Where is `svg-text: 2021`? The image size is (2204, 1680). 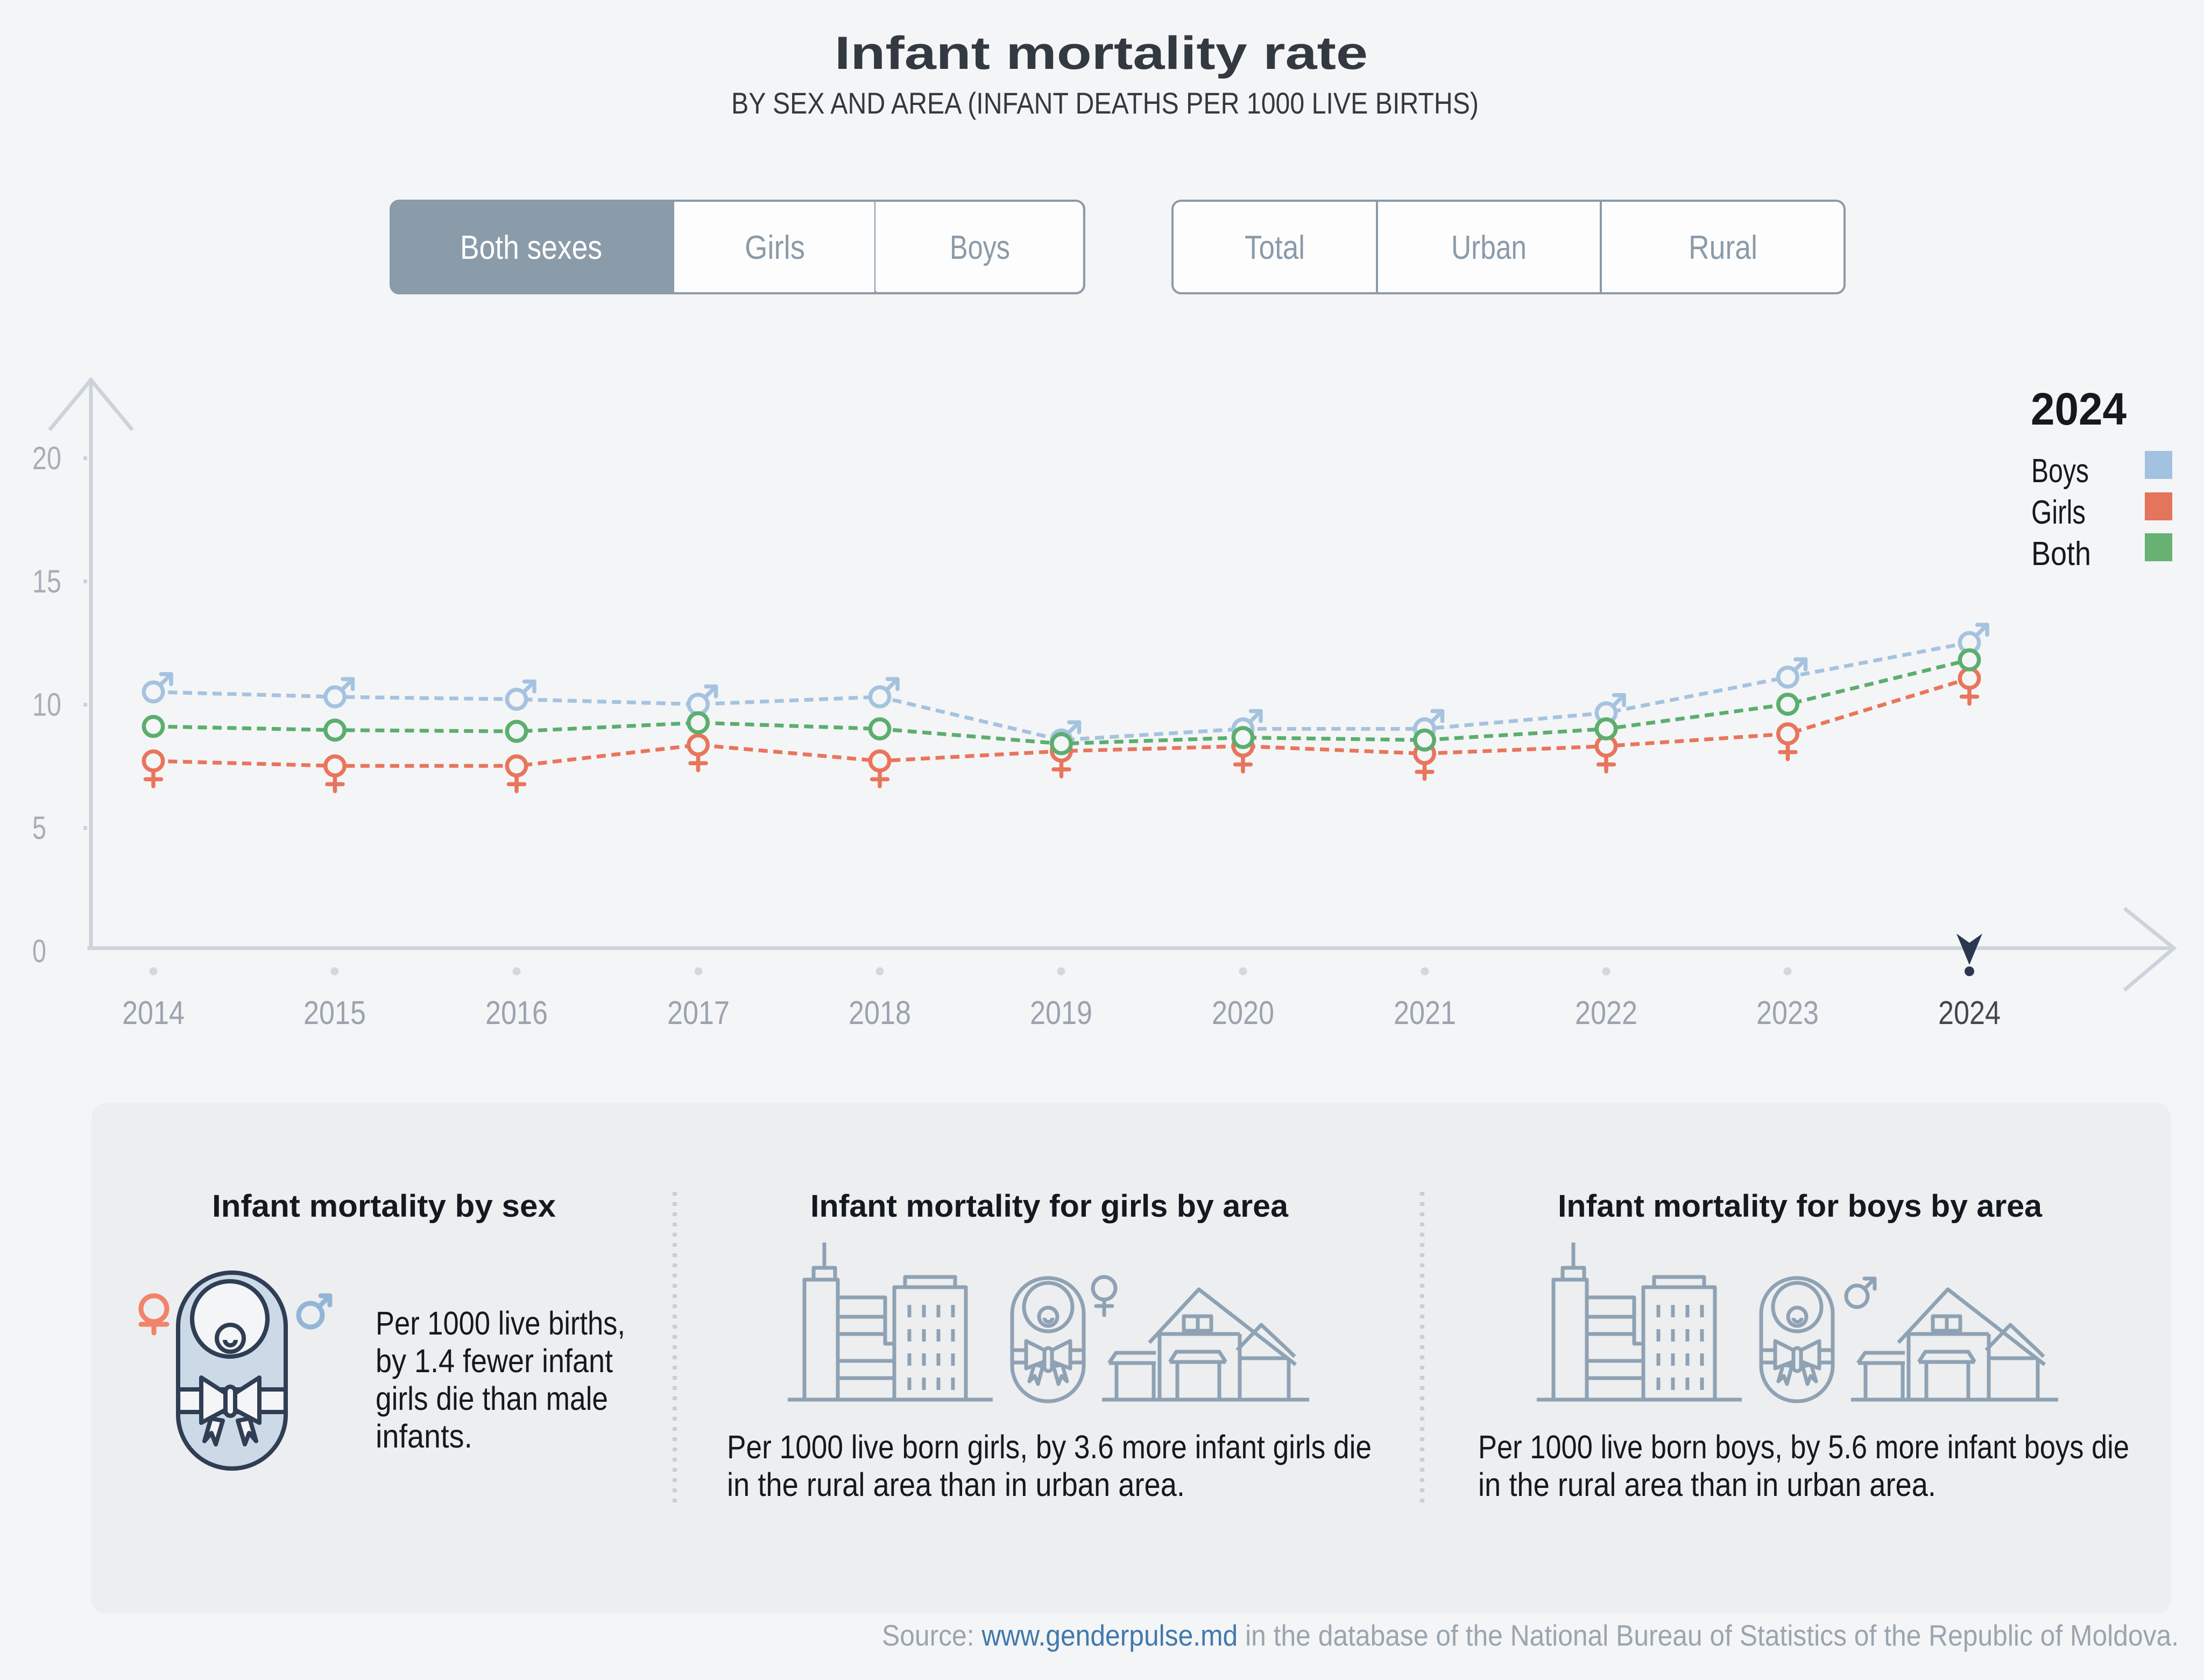 svg-text: 2021 is located at coordinates (1425, 1012).